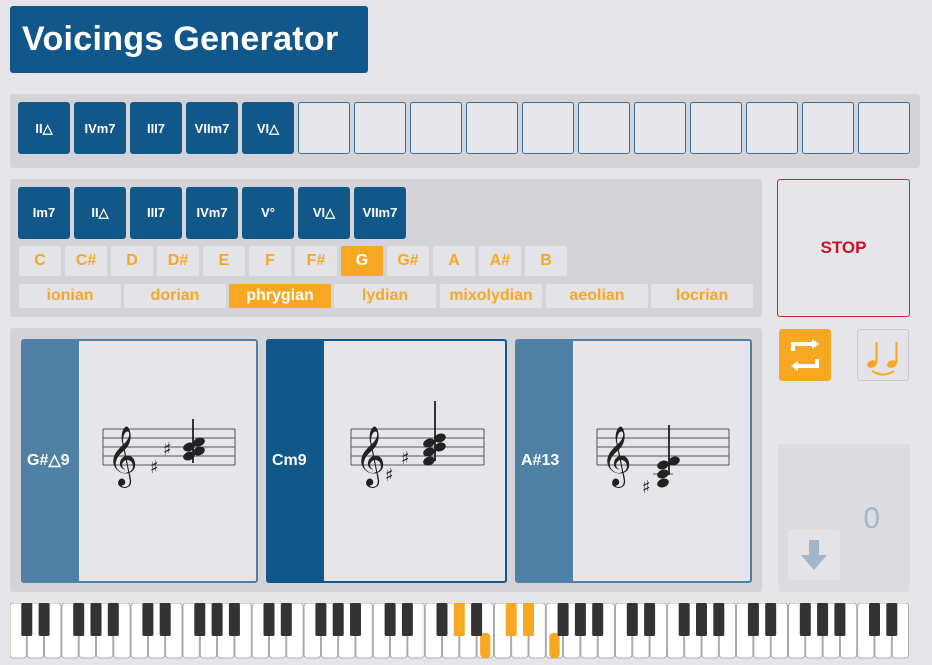 The image size is (932, 665). Describe the element at coordinates (40, 261) in the screenshot. I see `key-button-c: C` at that location.